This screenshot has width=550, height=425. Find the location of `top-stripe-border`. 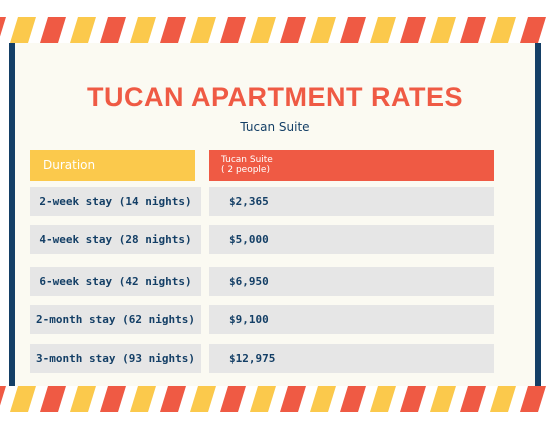

top-stripe-border is located at coordinates (275, 30).